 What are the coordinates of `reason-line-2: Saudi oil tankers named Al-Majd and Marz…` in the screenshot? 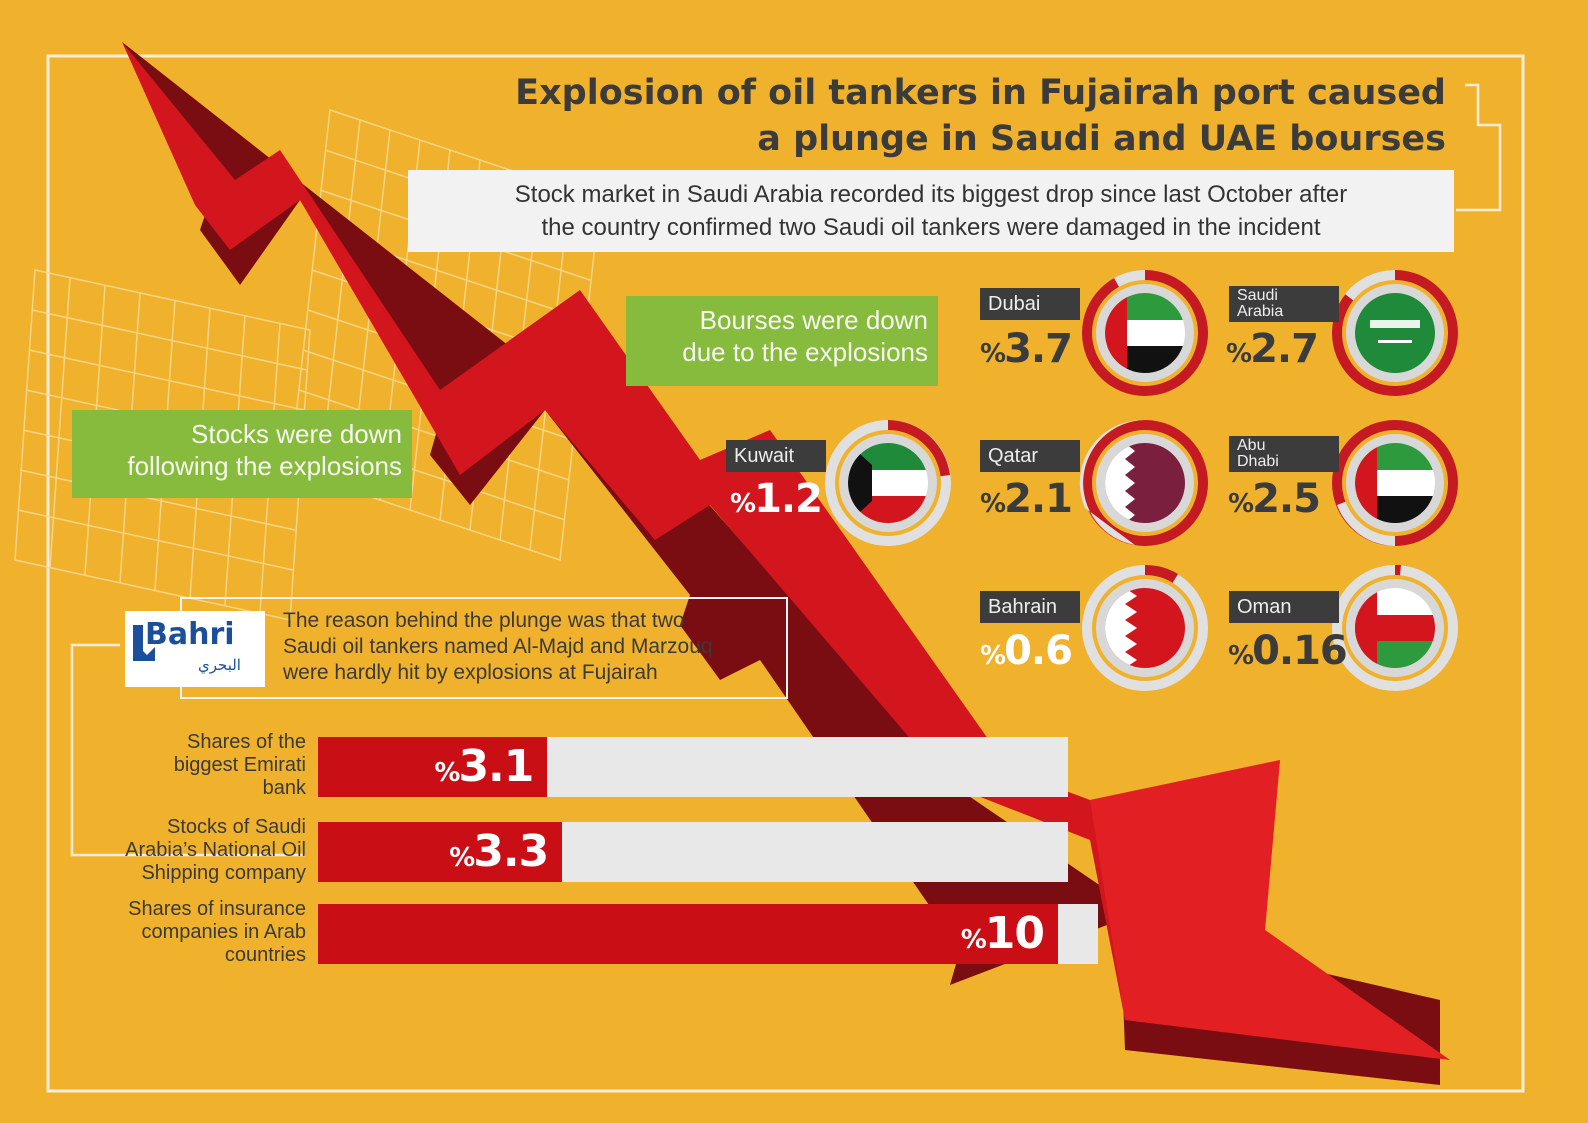 It's located at (498, 646).